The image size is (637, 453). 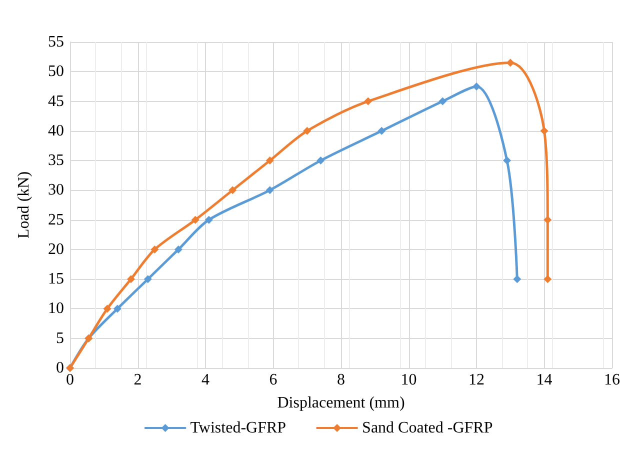 I want to click on legend-label: Sand Coated -GFRP, so click(x=427, y=428).